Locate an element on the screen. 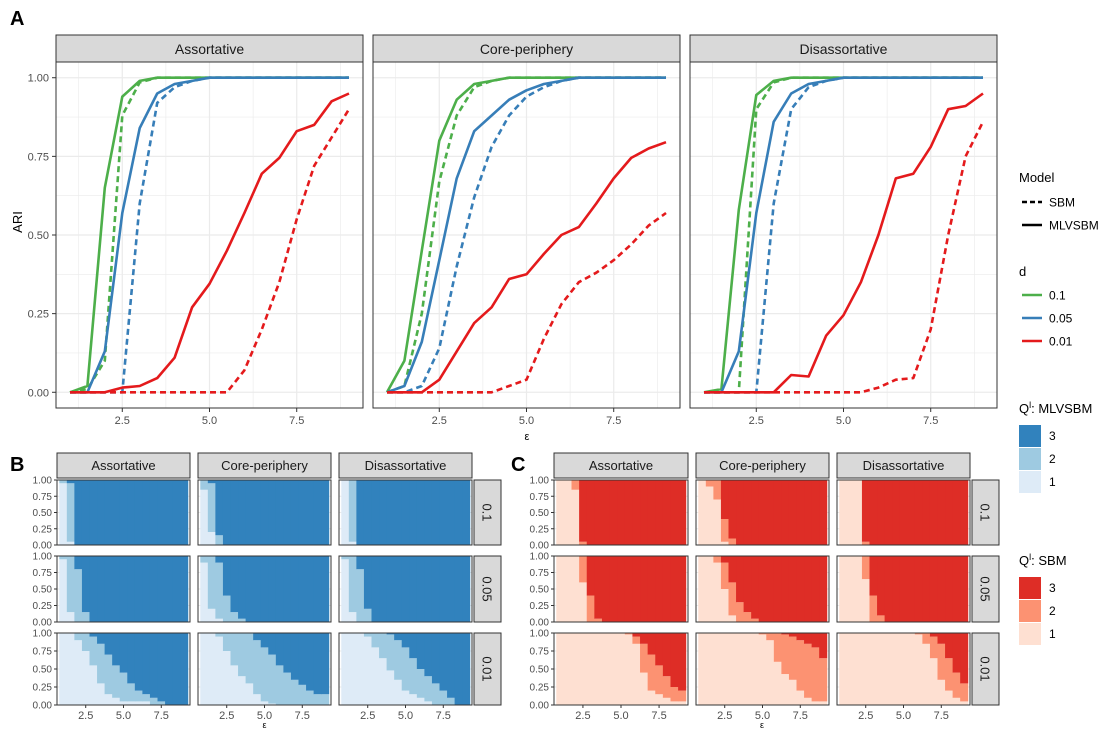 This screenshot has width=1105, height=731. legend-label-d-0-1: 0.1 is located at coordinates (1057, 296).